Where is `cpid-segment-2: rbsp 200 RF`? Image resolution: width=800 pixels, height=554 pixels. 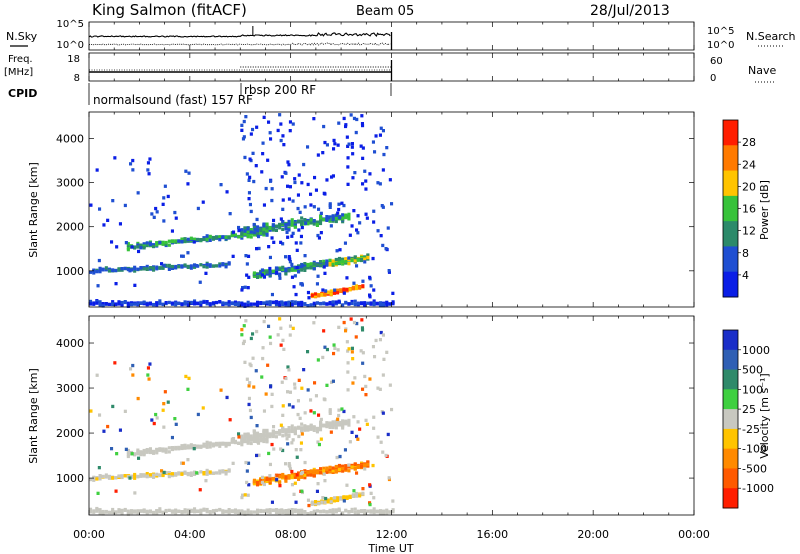
cpid-segment-2: rbsp 200 RF is located at coordinates (280, 90).